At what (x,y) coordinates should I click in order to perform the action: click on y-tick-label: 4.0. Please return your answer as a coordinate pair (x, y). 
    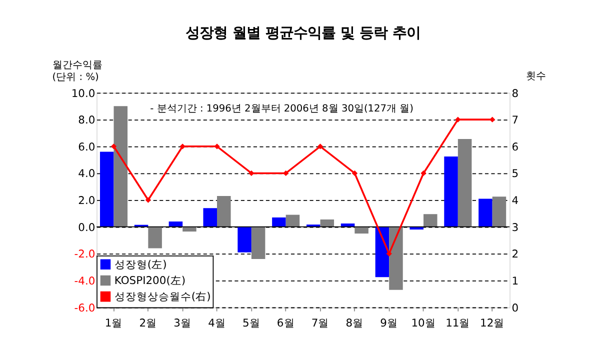
    Looking at the image, I should click on (87, 173).